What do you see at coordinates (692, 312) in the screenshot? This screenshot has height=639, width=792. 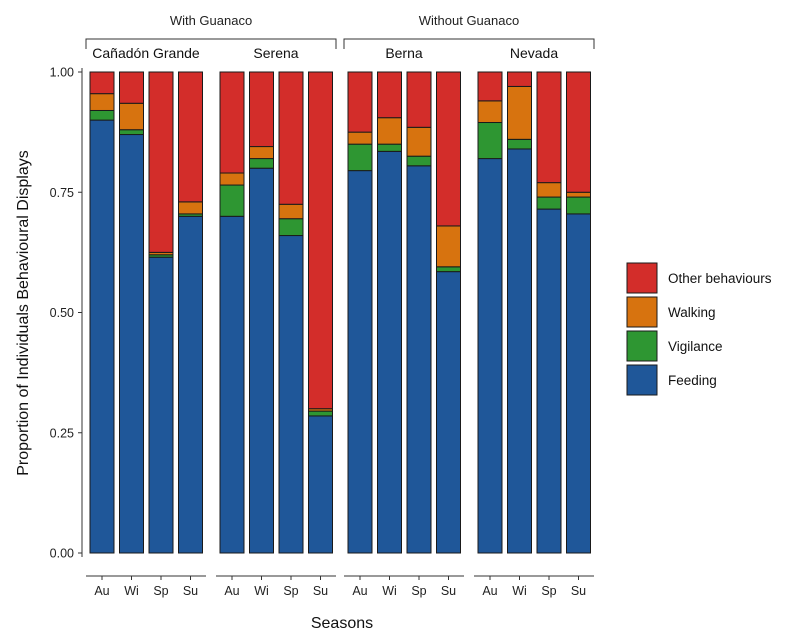 I see `legend-label: Walking` at bounding box center [692, 312].